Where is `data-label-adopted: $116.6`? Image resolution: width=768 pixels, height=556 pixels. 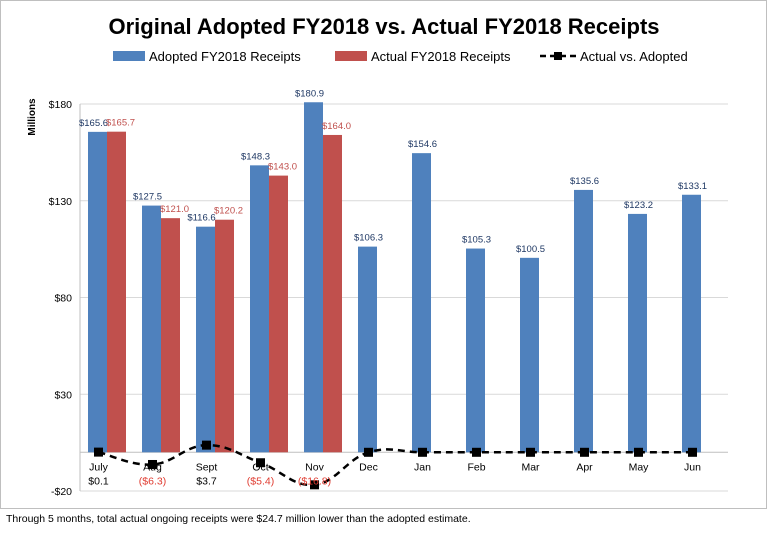 data-label-adopted: $116.6 is located at coordinates (201, 218).